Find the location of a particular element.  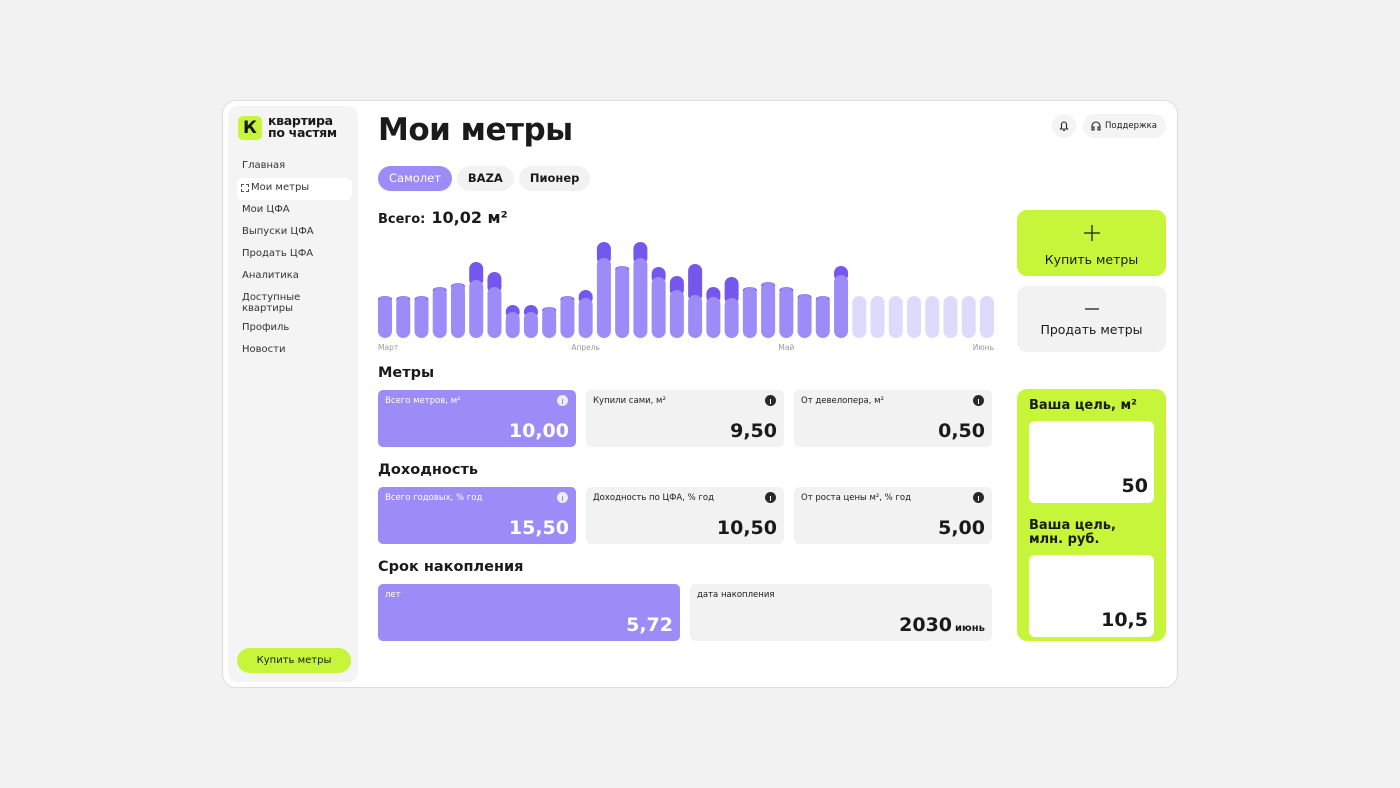

headset-icon is located at coordinates (1096, 126).